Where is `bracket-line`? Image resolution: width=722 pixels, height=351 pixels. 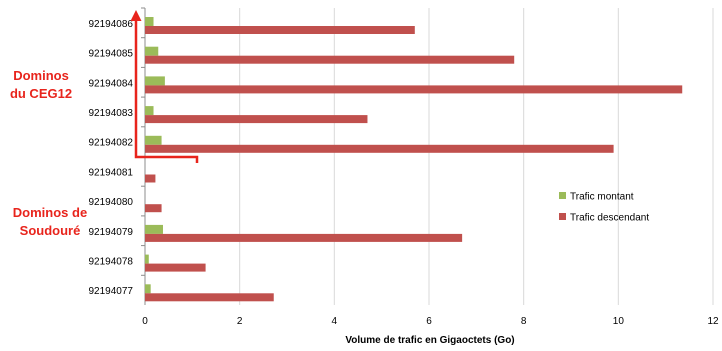
bracket-line is located at coordinates (166, 90).